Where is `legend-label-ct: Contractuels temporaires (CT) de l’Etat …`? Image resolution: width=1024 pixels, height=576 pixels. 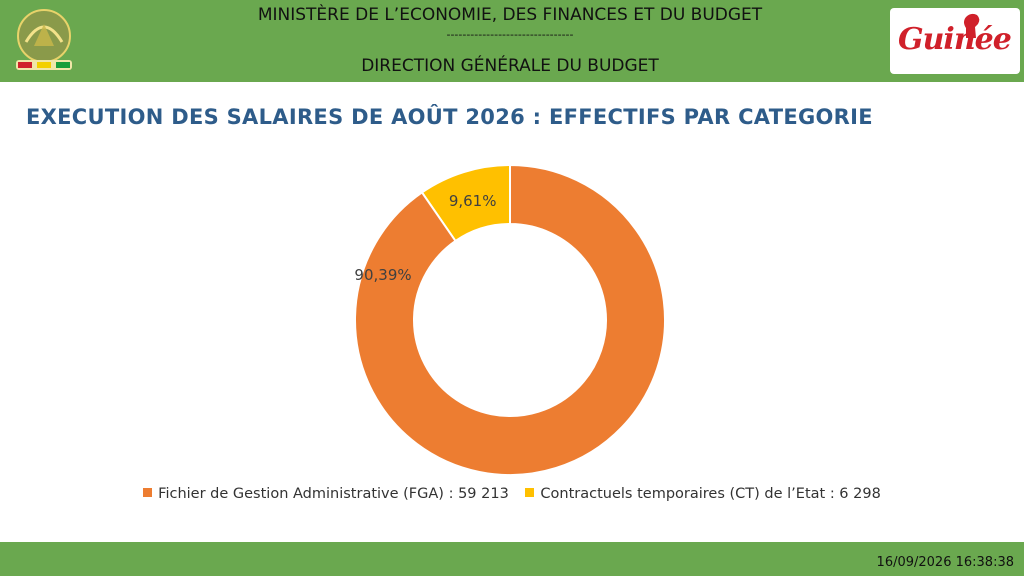 legend-label-ct: Contractuels temporaires (CT) de l’Etat … is located at coordinates (710, 494).